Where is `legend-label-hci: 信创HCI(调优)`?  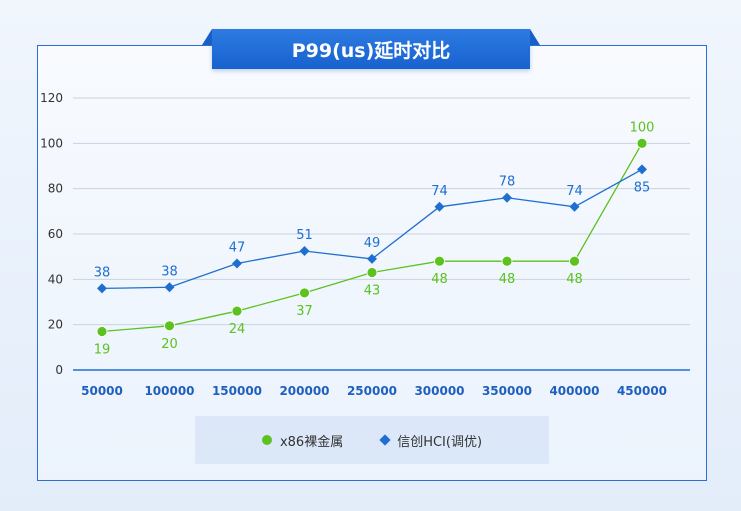
legend-label-hci: 信创HCI(调优) is located at coordinates (440, 442).